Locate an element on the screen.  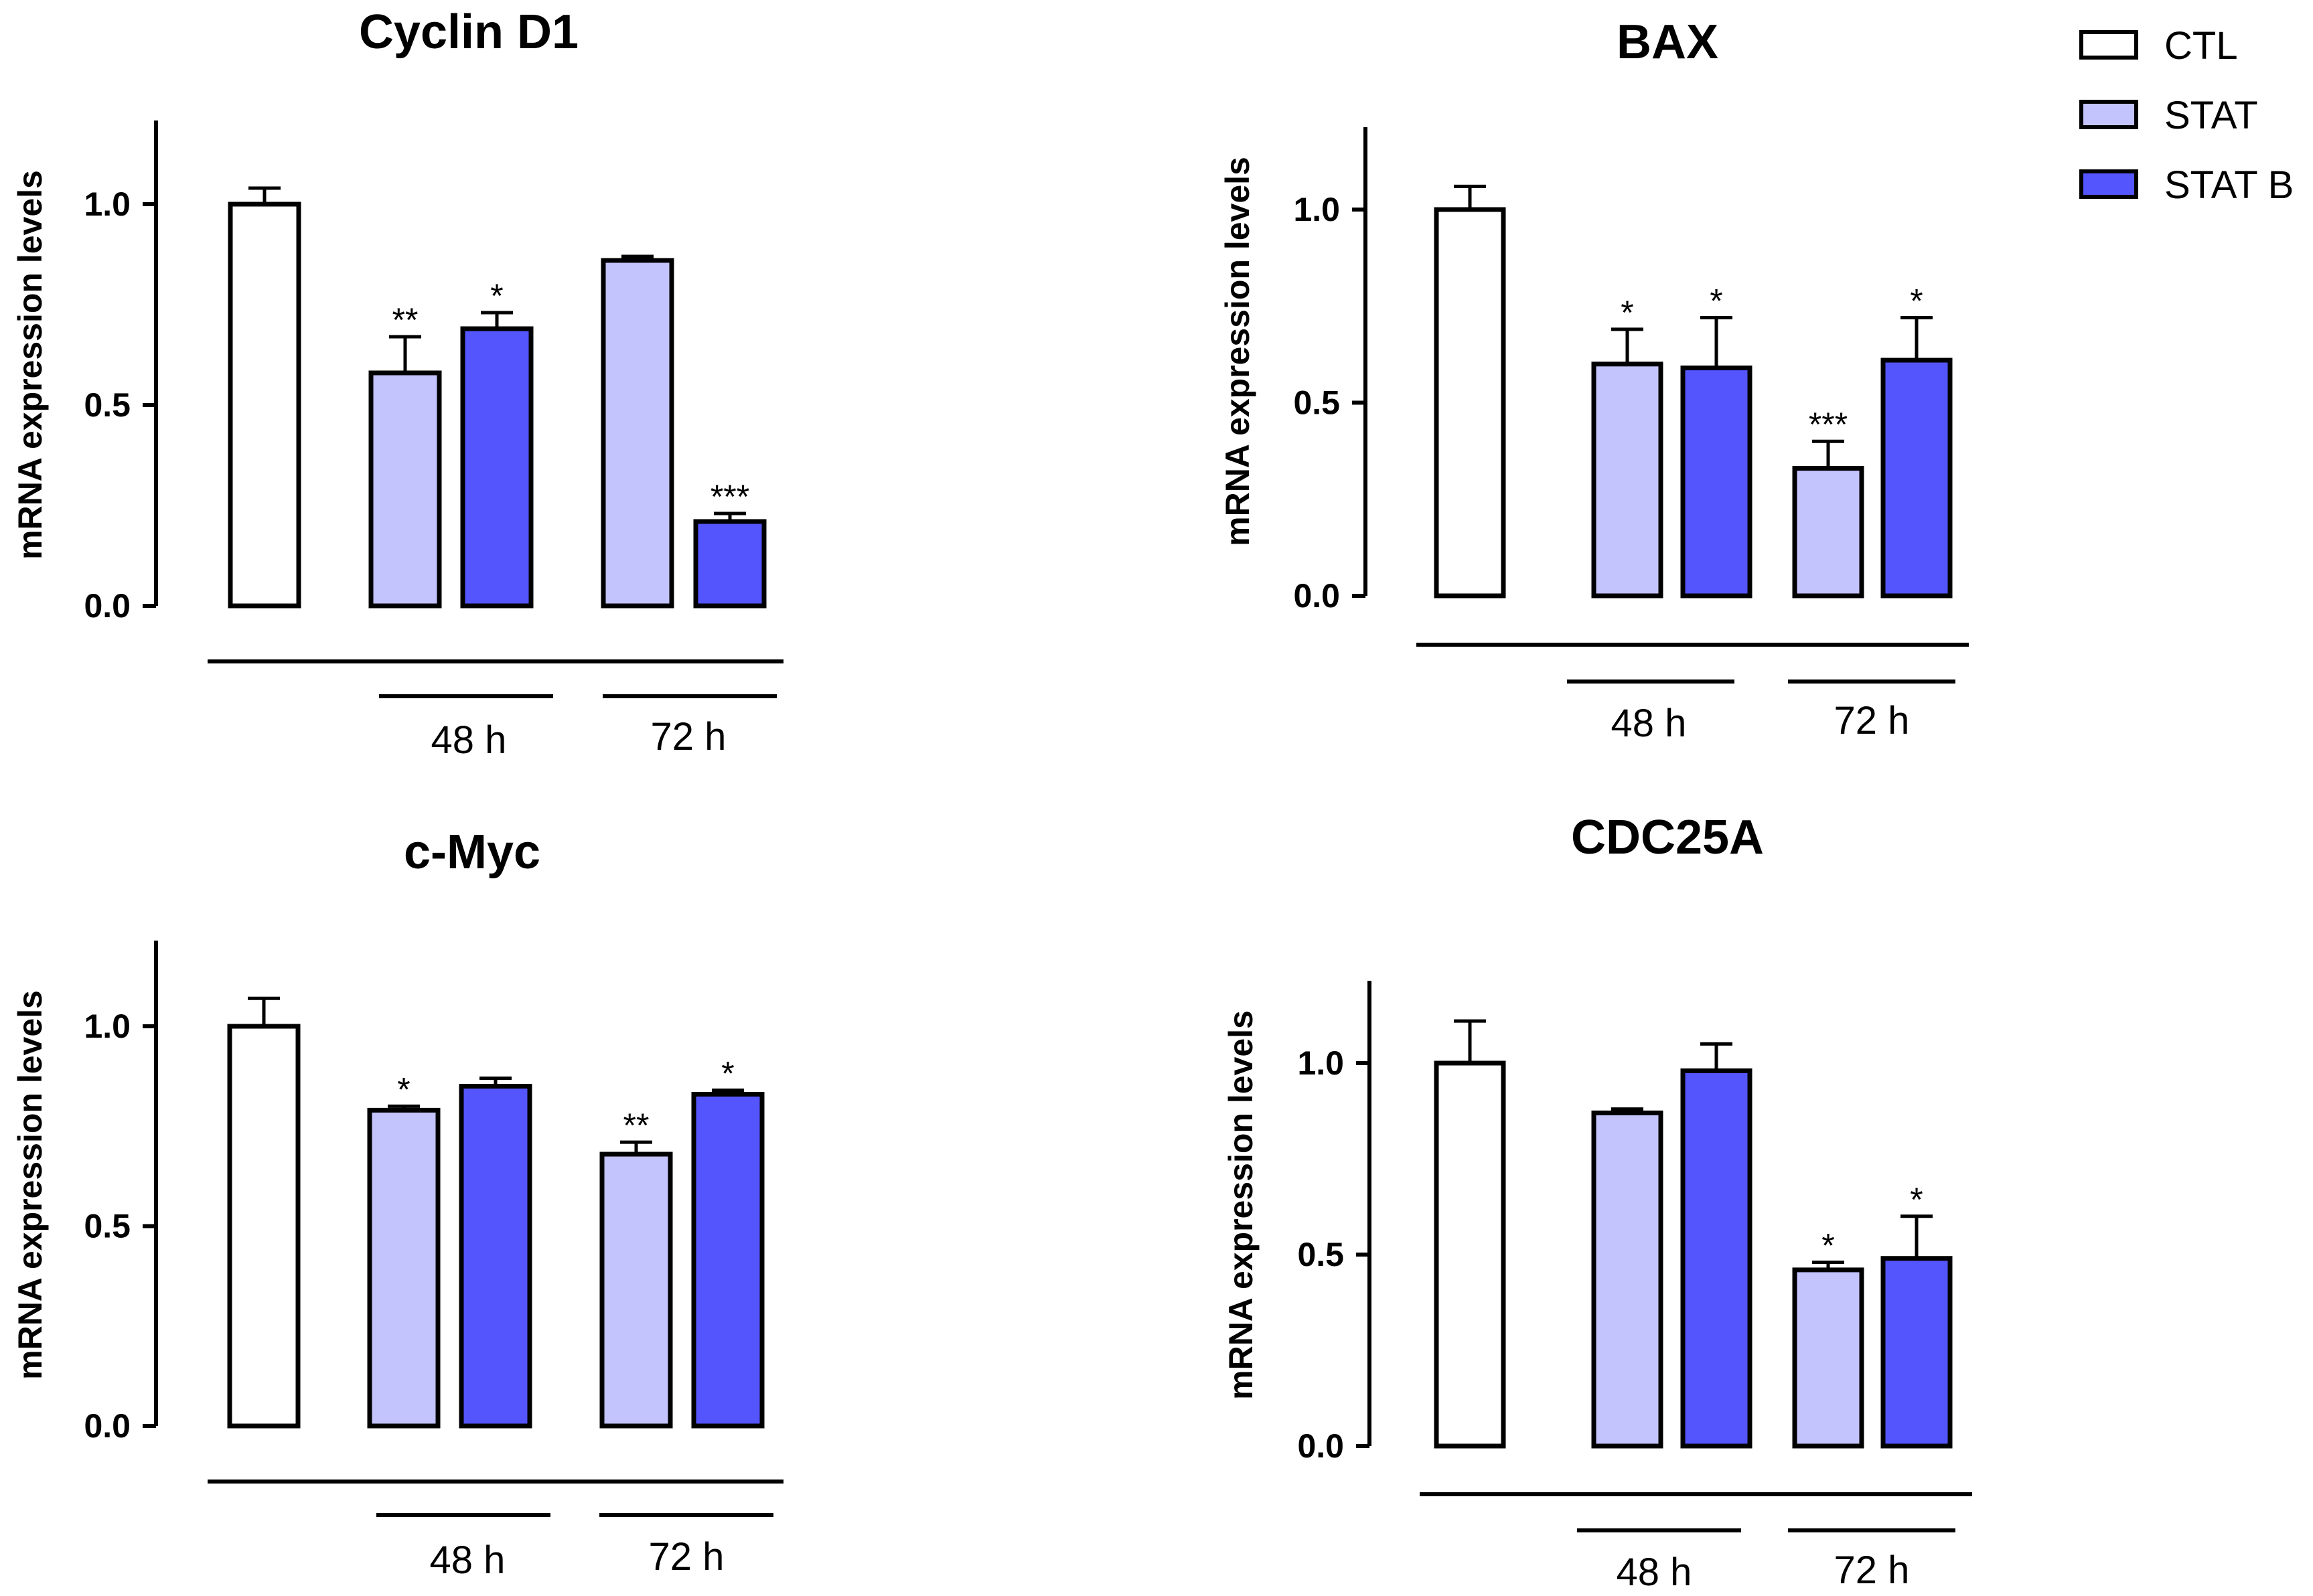
legend-item-stat-b: STAT B is located at coordinates (2186, 185).